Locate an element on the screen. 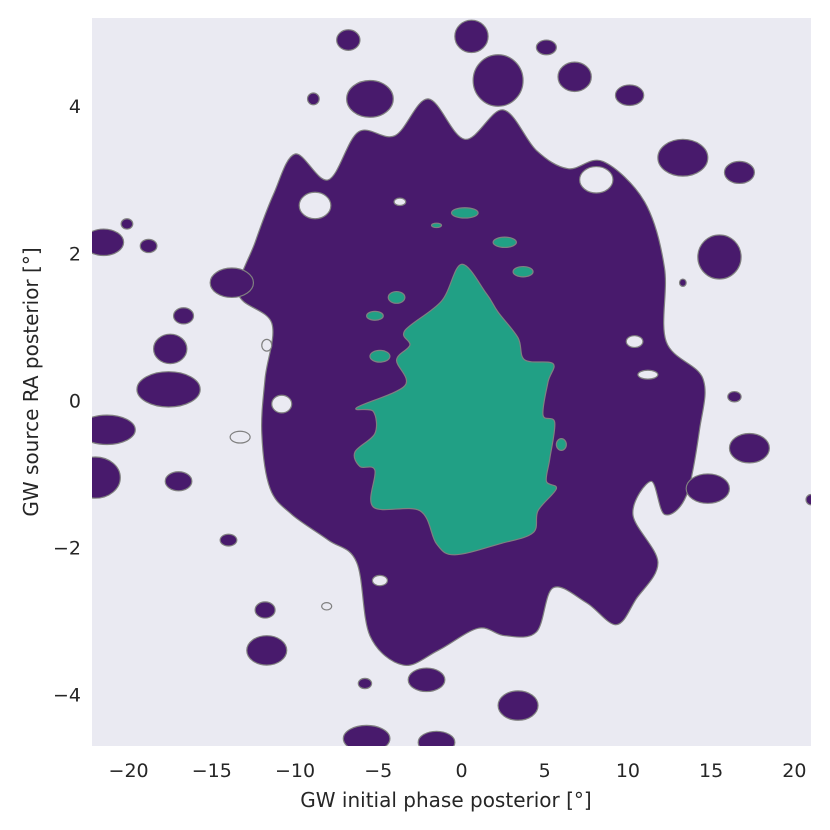  x-tick-label: −15 is located at coordinates (212, 771).